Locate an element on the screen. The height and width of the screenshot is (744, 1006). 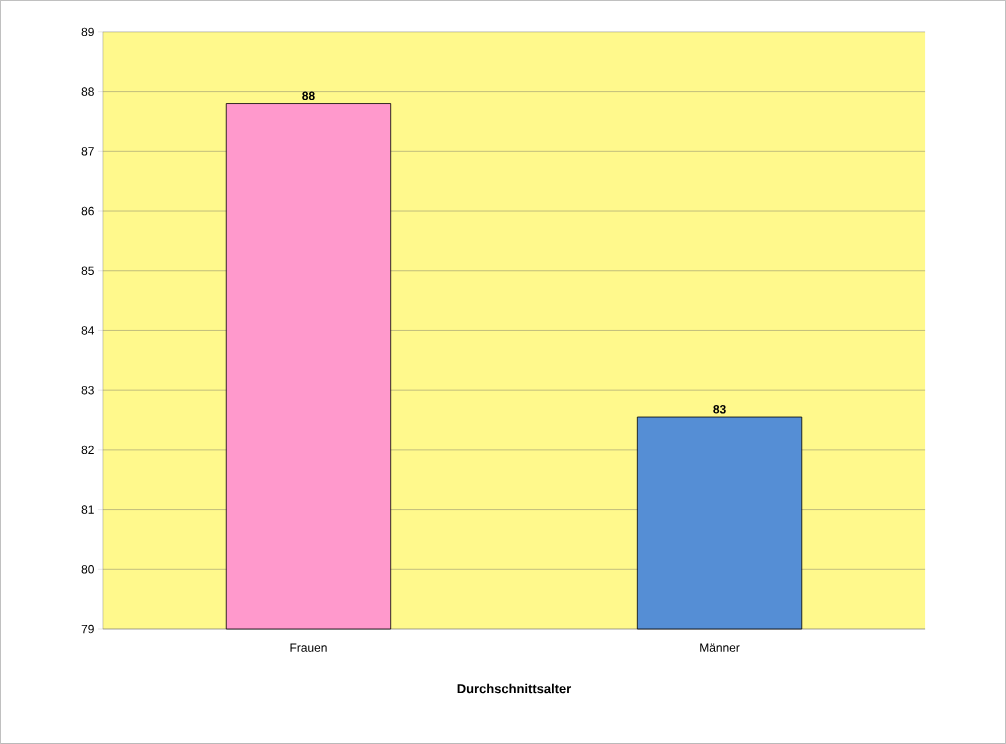
y-tick-label: 79 is located at coordinates (87, 629).